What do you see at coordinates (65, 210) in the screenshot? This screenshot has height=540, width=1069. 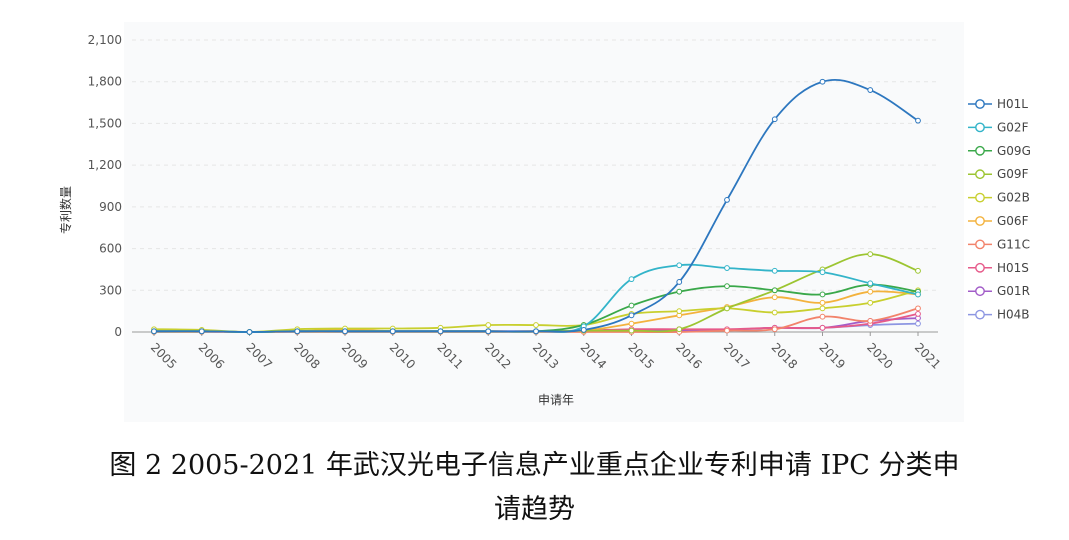 I see `y-axis-title: 专利数量` at bounding box center [65, 210].